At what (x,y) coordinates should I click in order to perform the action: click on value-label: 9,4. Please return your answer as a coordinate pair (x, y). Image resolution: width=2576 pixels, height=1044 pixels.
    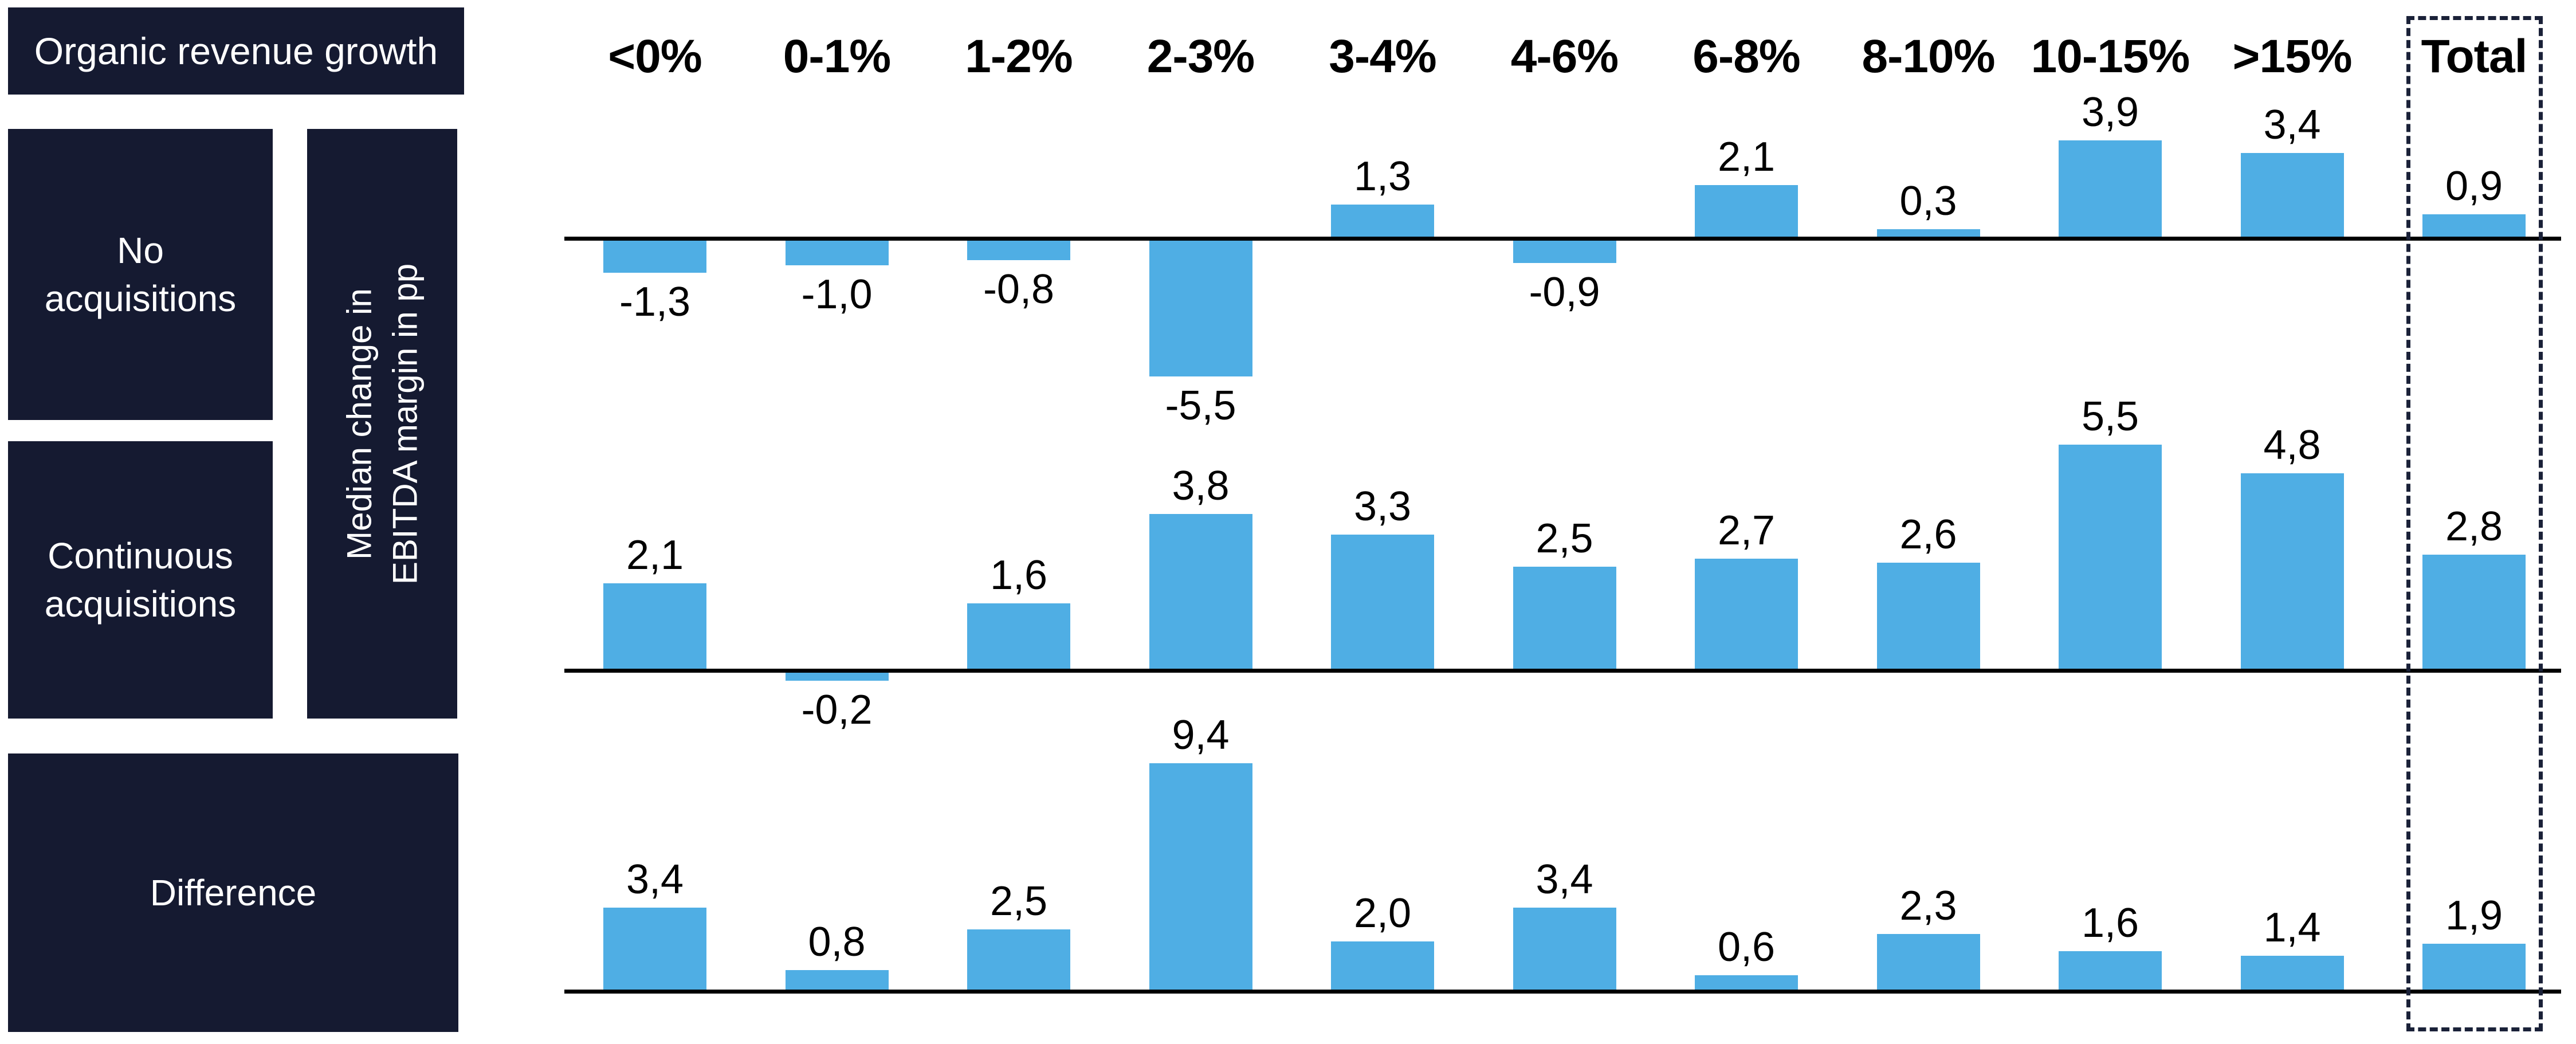
    Looking at the image, I should click on (1201, 735).